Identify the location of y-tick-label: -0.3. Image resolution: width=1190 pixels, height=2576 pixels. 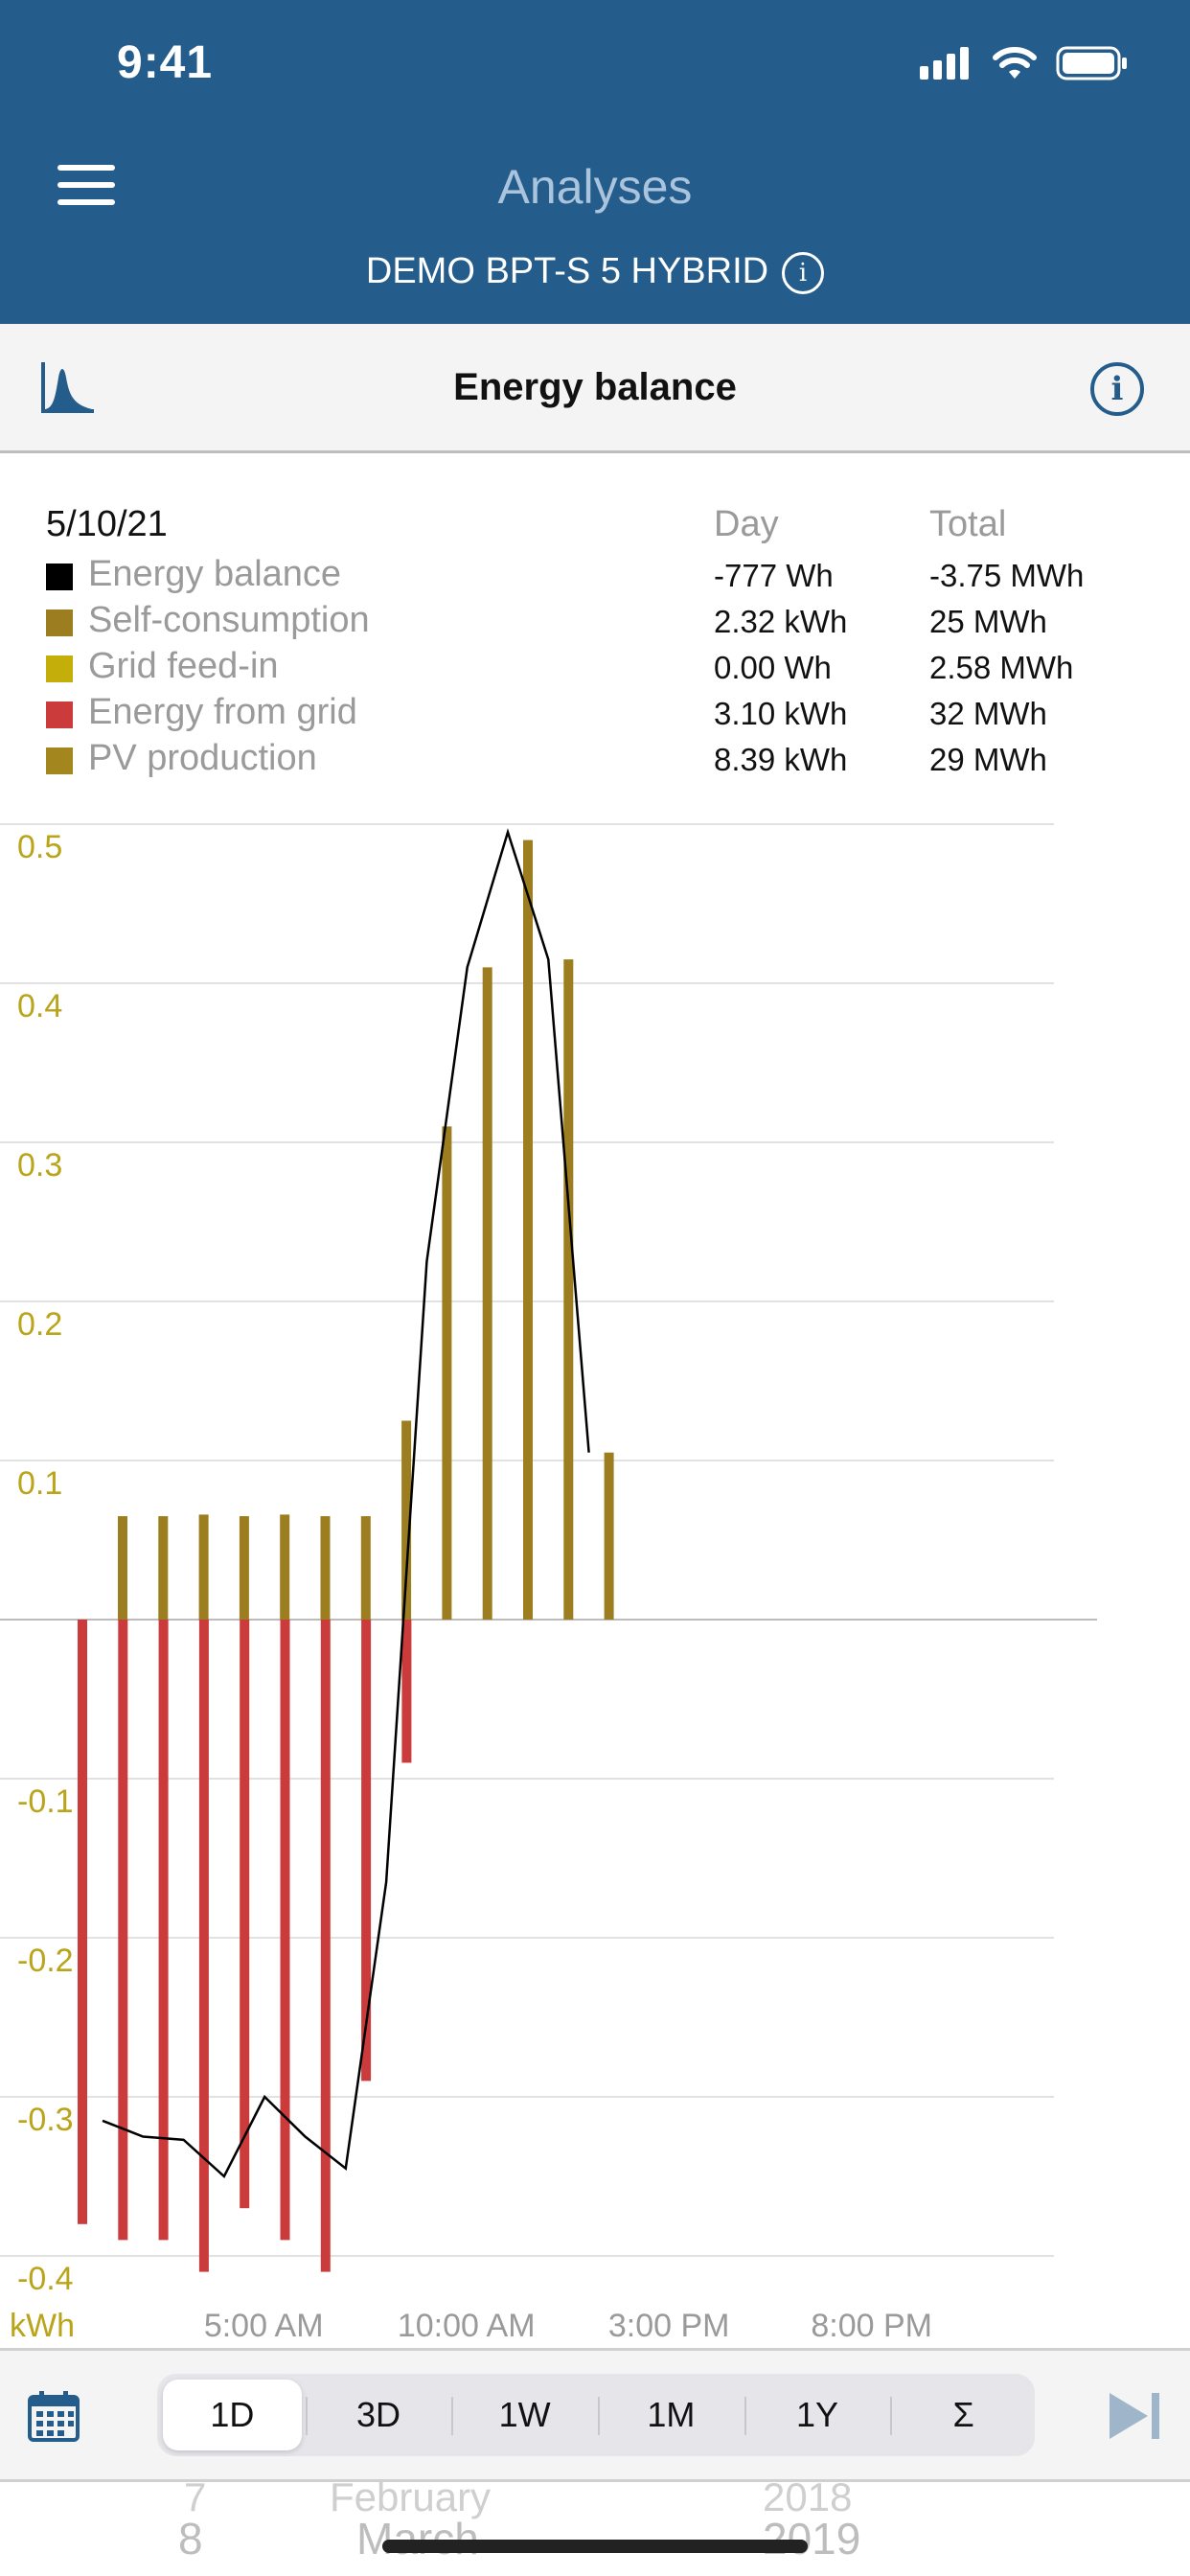
(46, 2120).